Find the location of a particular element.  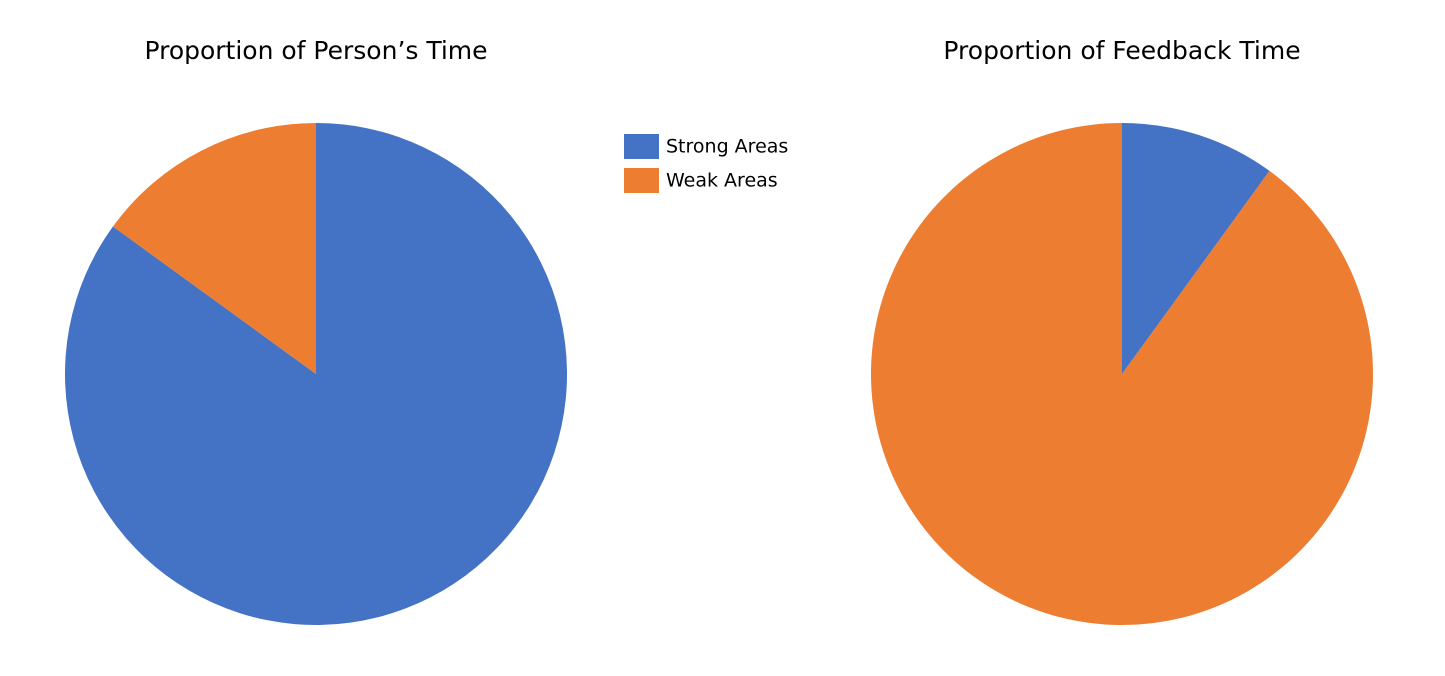

legend-label: Weak Areas is located at coordinates (722, 181).